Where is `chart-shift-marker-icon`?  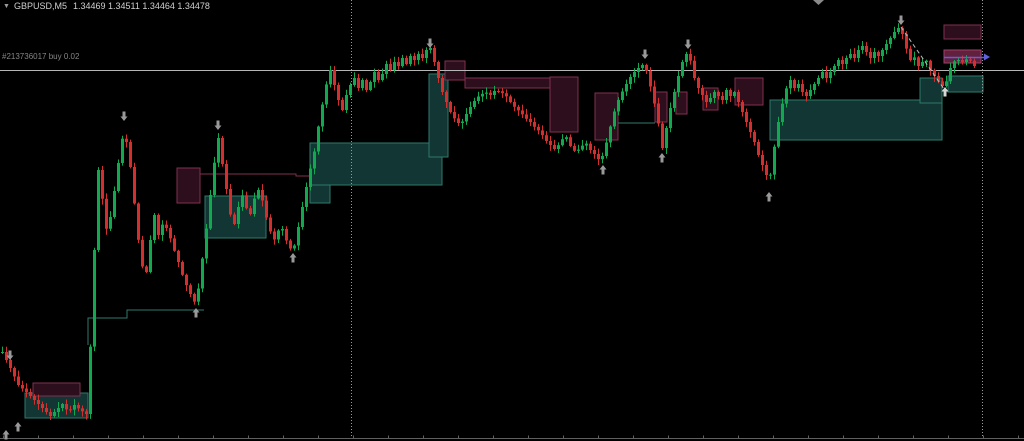 chart-shift-marker-icon is located at coordinates (818, 2).